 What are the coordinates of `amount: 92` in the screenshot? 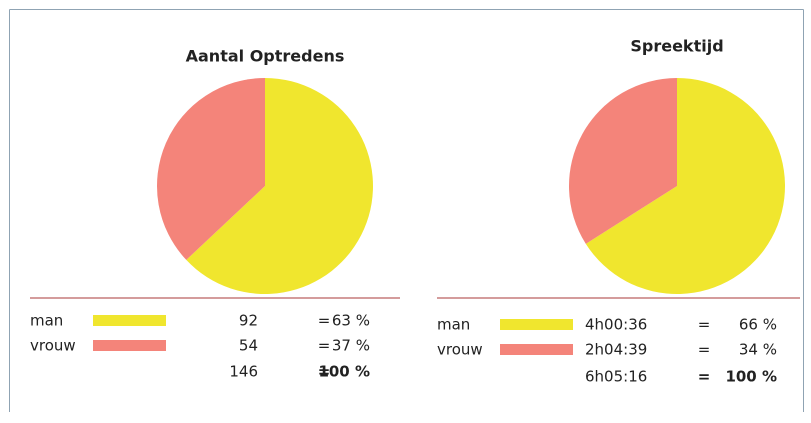 It's located at (248, 321).